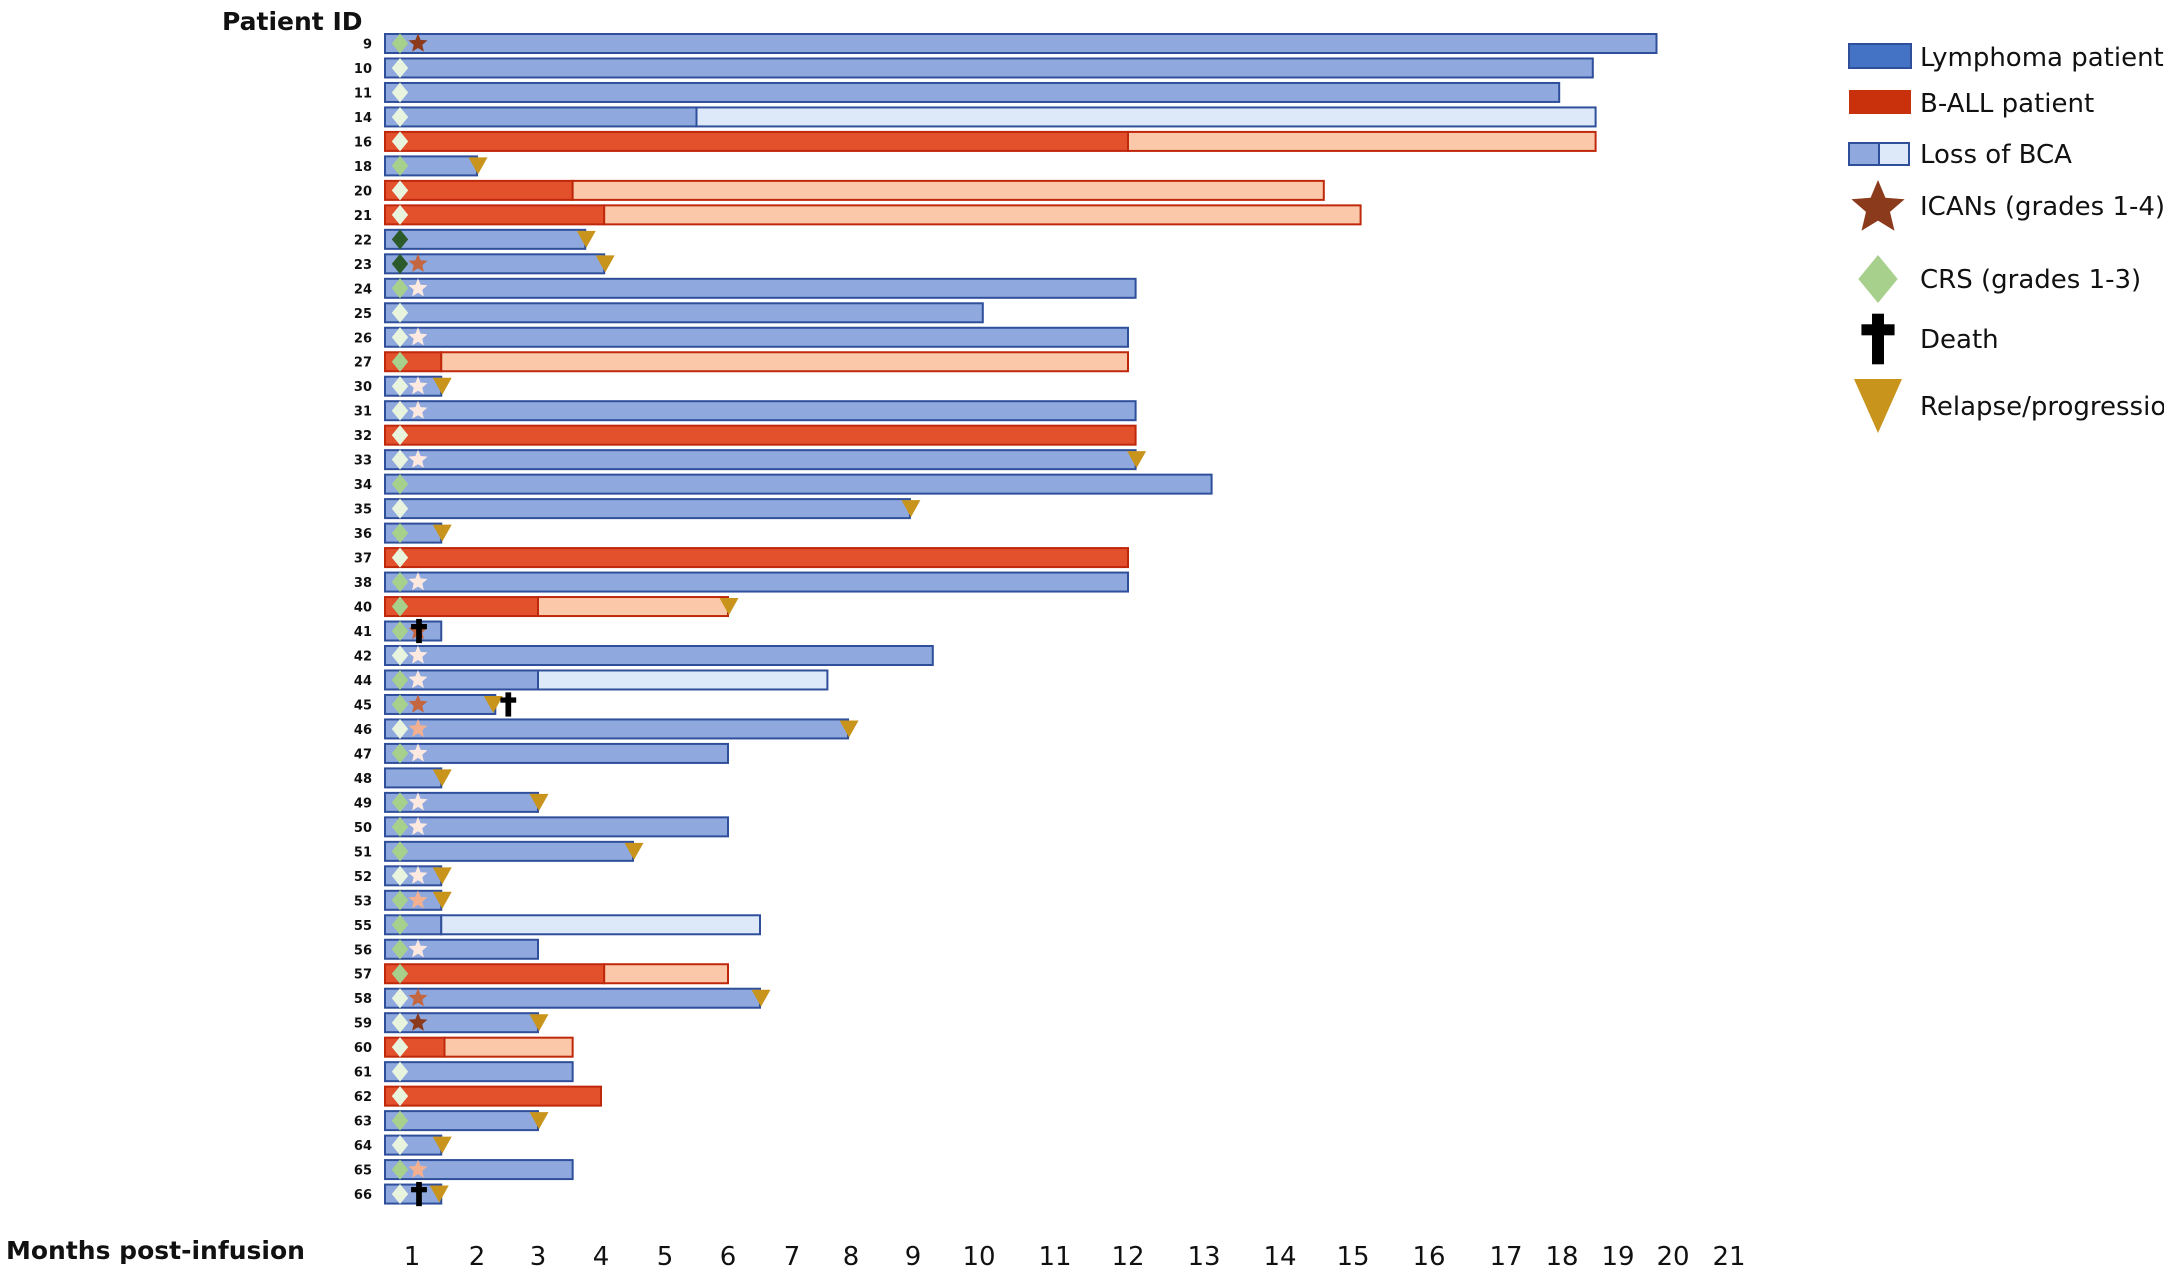 This screenshot has width=2164, height=1276. Describe the element at coordinates (363, 828) in the screenshot. I see `patient-id-label: 50` at that location.